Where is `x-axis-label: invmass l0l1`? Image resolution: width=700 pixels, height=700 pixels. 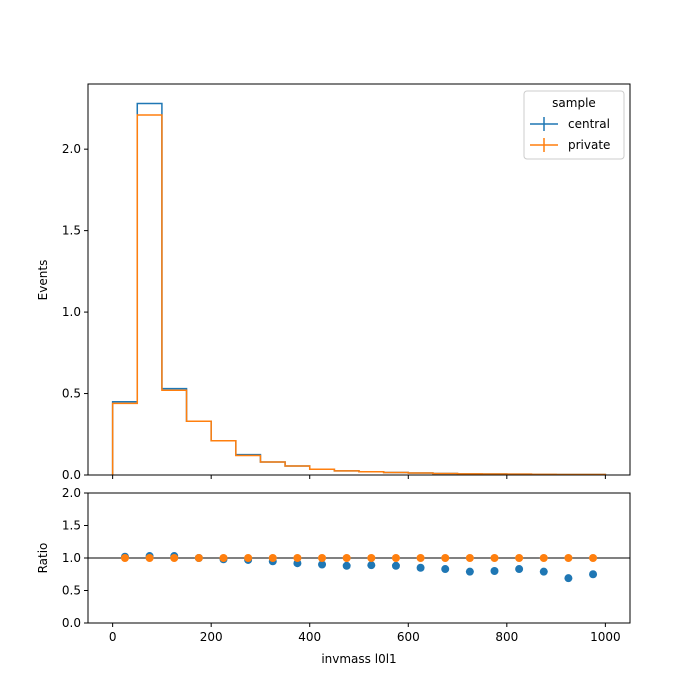 x-axis-label: invmass l0l1 is located at coordinates (358, 659).